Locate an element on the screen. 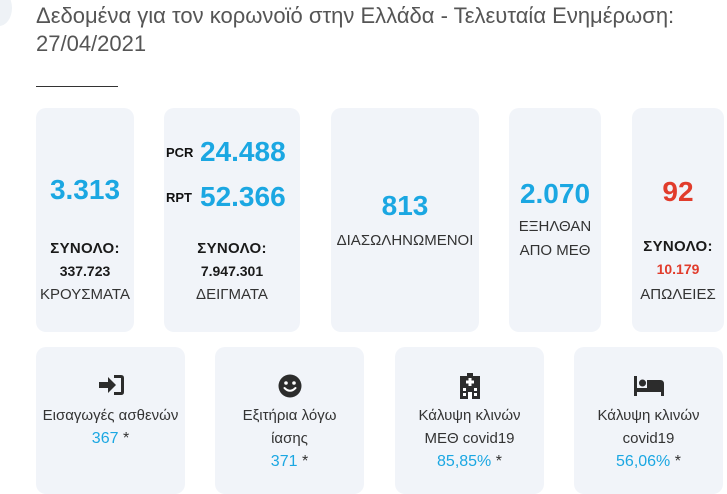 The height and width of the screenshot is (494, 727). pcr-row: PCR 24.488 is located at coordinates (232, 153).